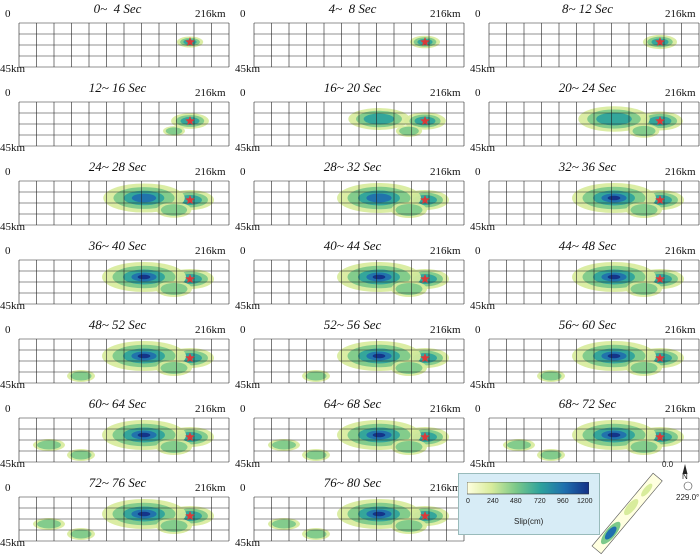 Image resolution: width=700 pixels, height=560 pixels. Describe the element at coordinates (115, 357) in the screenshot. I see `snapshot-panel: 48~ 52 Sec 0 216km 45km` at that location.